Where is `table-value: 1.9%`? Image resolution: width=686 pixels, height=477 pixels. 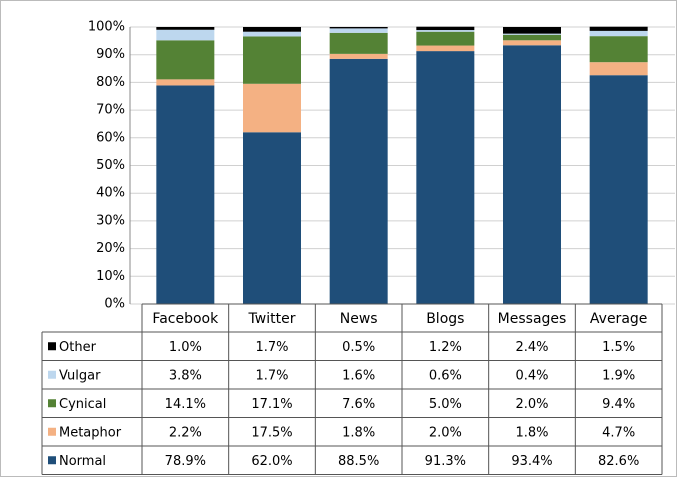 table-value: 1.9% is located at coordinates (618, 375).